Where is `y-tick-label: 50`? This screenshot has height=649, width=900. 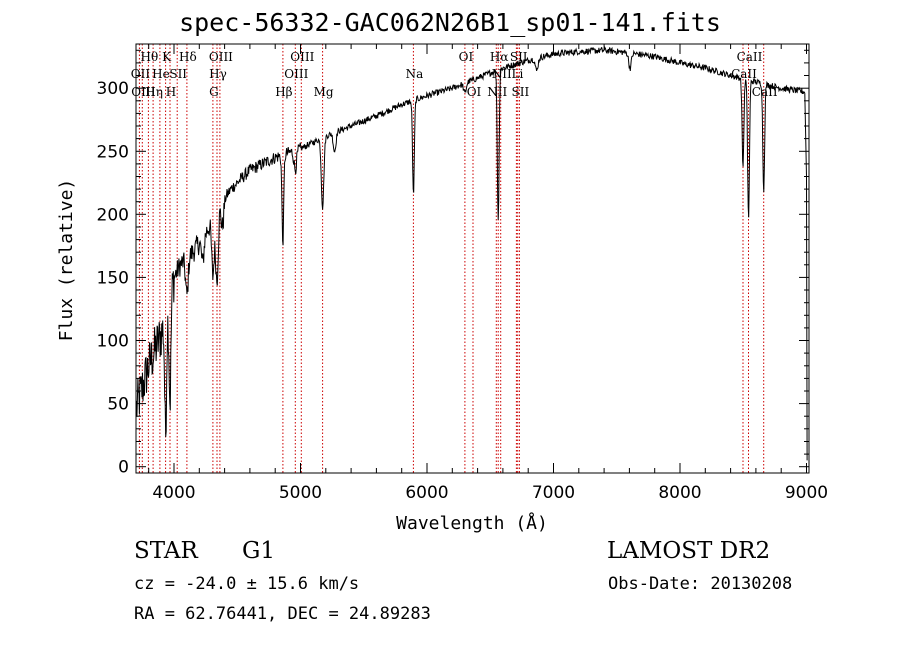
y-tick-label: 50 is located at coordinates (118, 405).